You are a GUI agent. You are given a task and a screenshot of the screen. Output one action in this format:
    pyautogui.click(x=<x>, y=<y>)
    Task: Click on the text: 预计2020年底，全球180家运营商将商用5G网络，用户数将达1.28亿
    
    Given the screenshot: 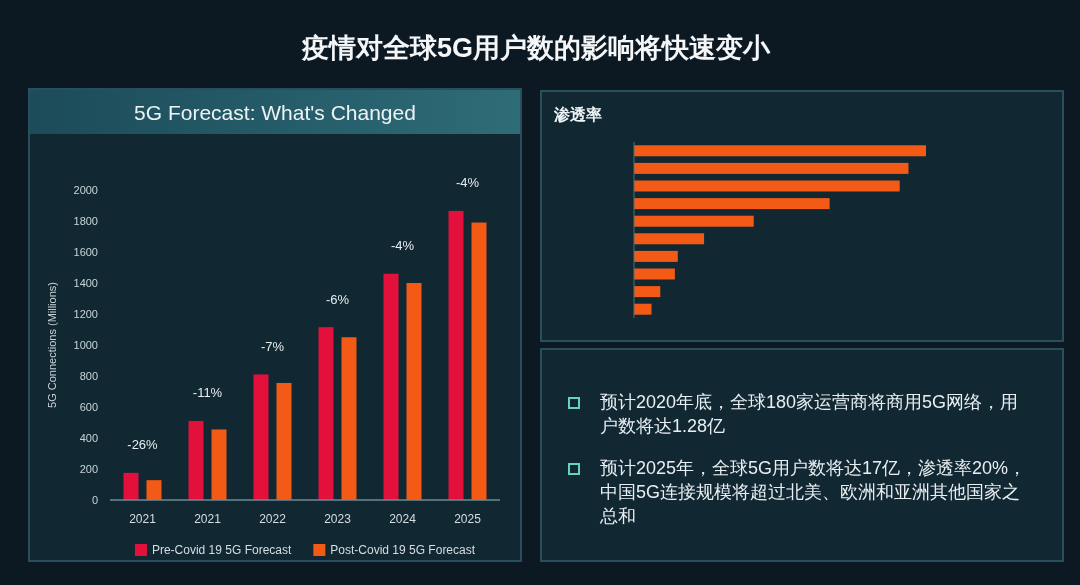 What is the action you would take?
    pyautogui.click(x=810, y=414)
    